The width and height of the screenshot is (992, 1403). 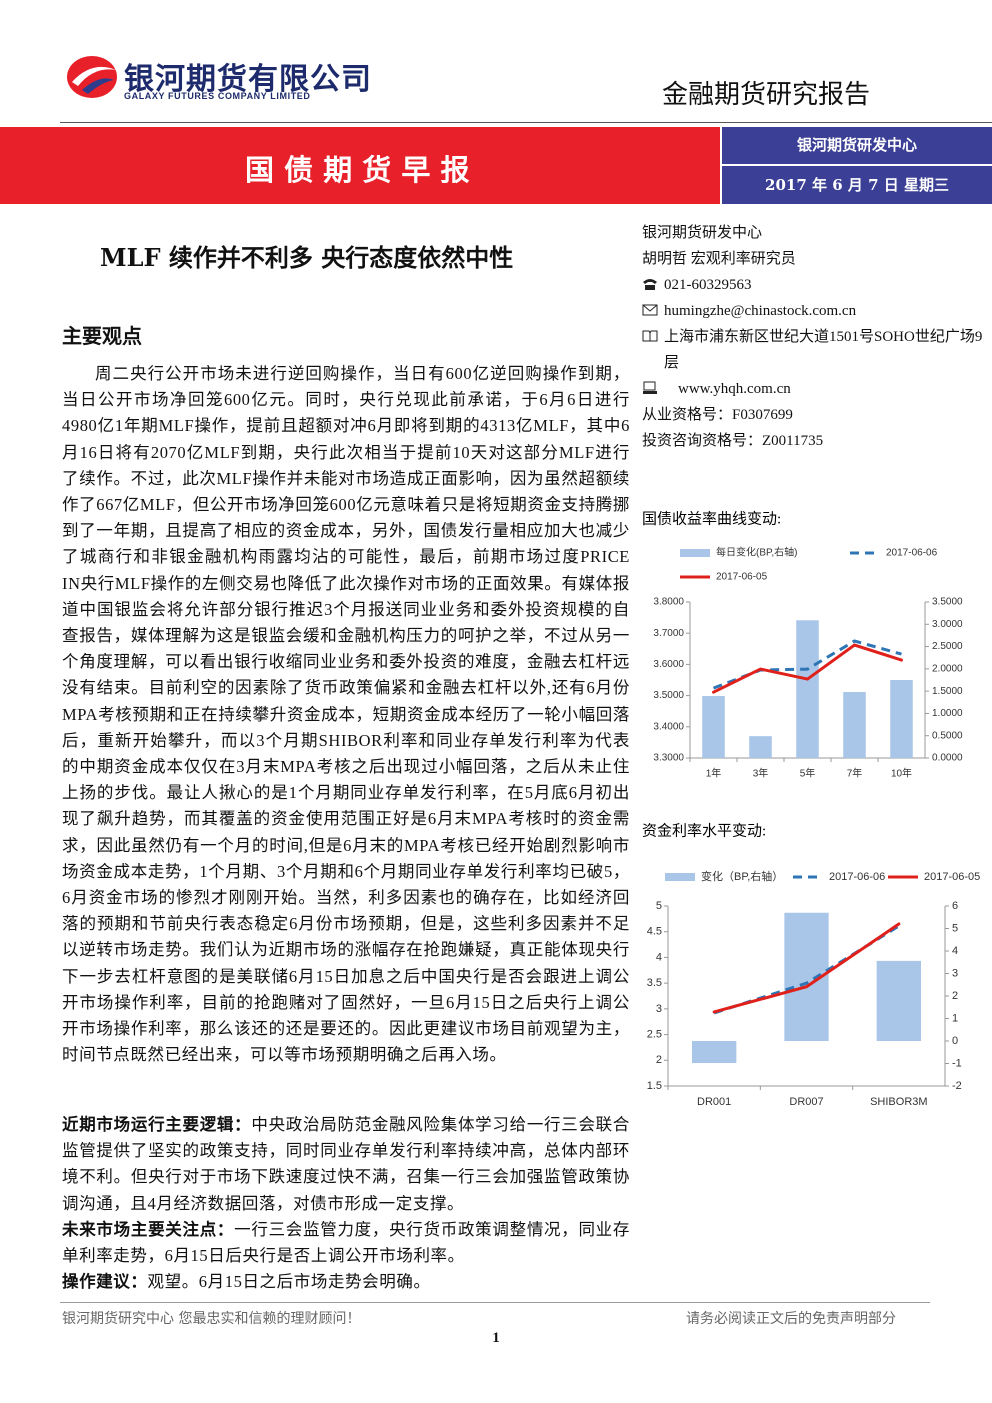 What do you see at coordinates (704, 830) in the screenshot?
I see `chart-title: 资金利率水平变动:` at bounding box center [704, 830].